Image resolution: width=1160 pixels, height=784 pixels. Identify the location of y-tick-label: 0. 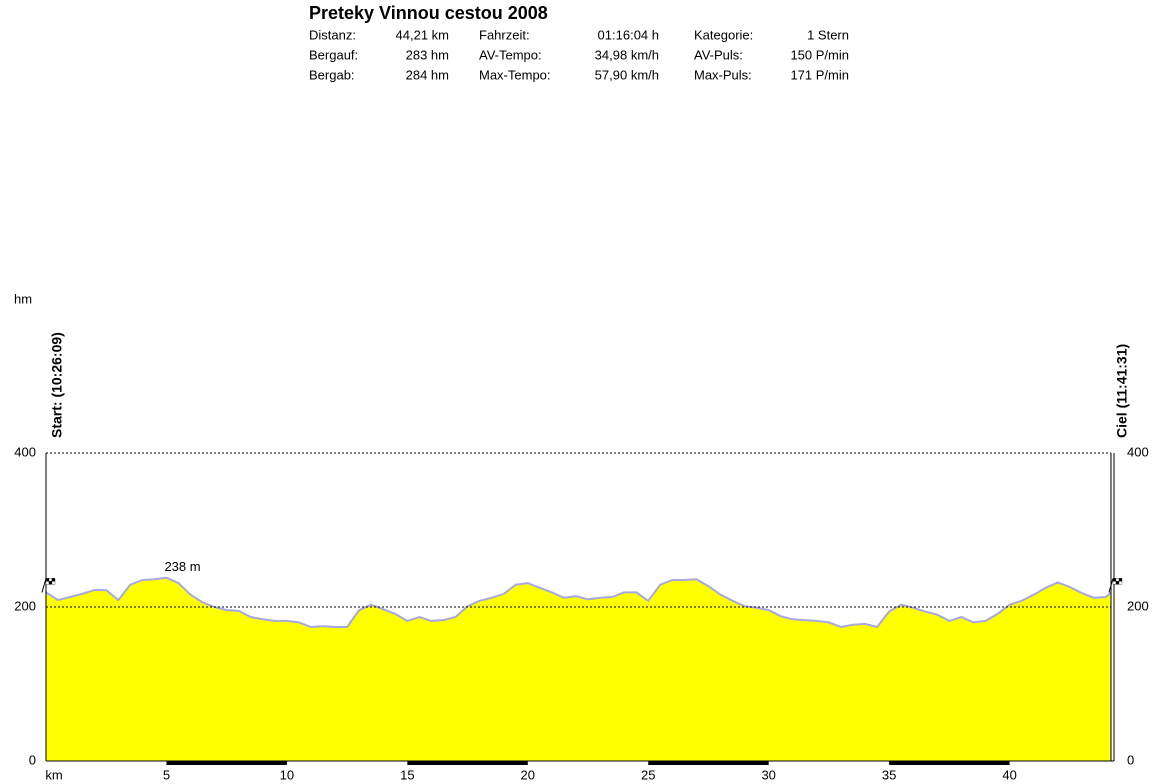
(32, 759).